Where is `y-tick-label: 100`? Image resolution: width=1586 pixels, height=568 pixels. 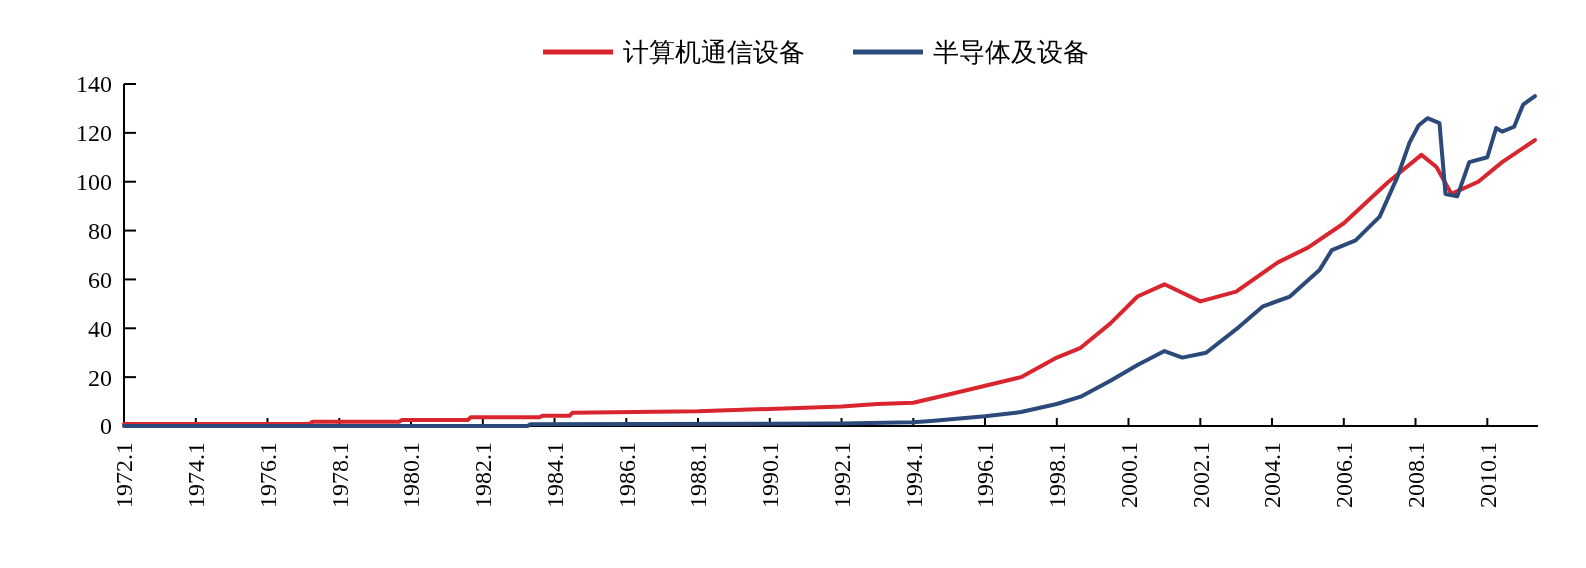
y-tick-label: 100 is located at coordinates (94, 182).